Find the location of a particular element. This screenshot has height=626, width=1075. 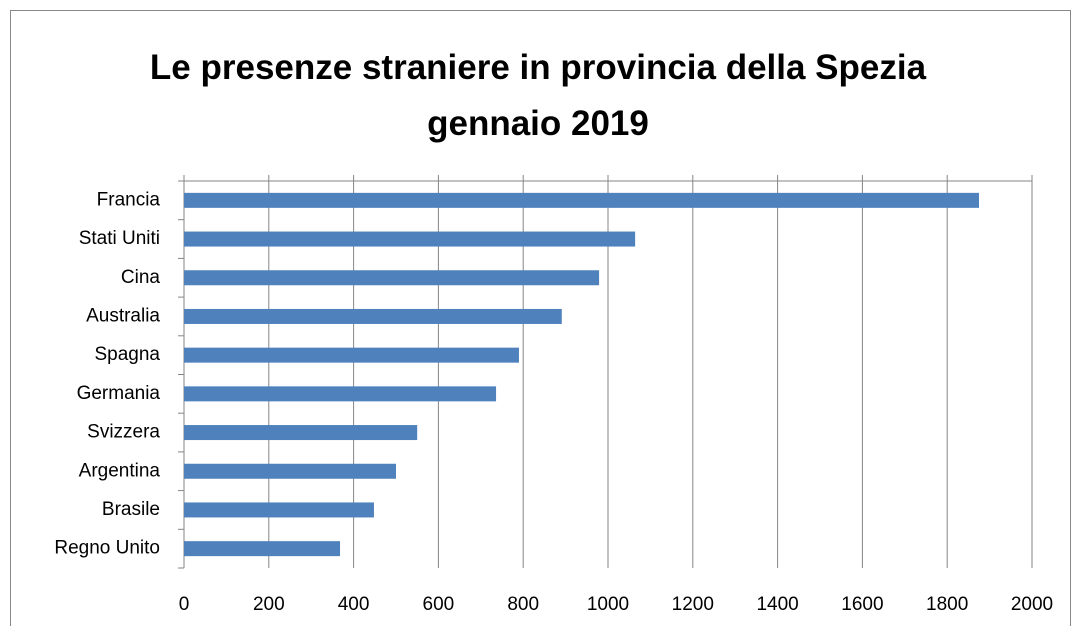

y-tick-label: Spagna is located at coordinates (127, 354).